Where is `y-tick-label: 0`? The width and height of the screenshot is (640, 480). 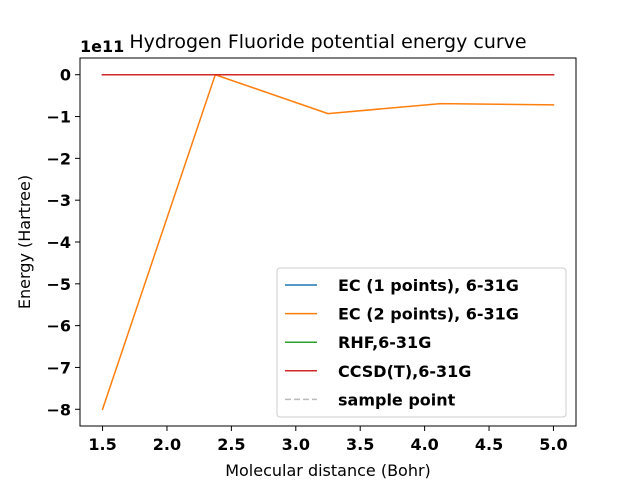 y-tick-label: 0 is located at coordinates (65, 75).